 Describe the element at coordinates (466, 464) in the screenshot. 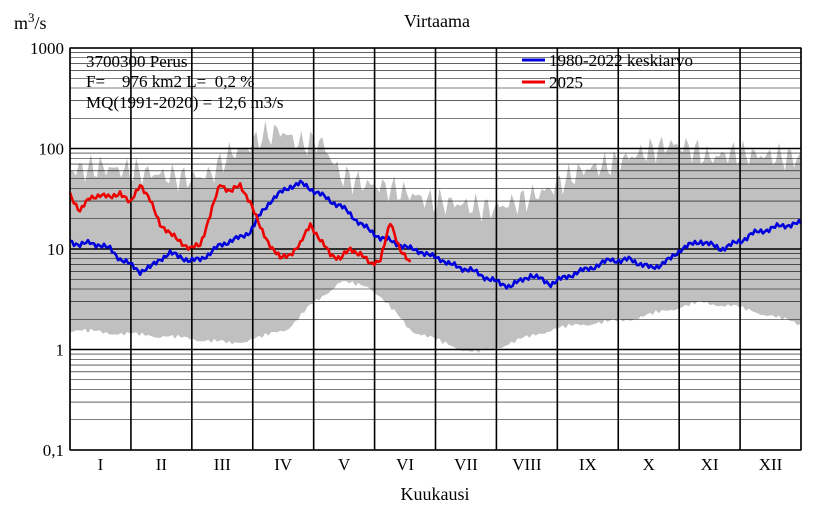

I see `month-tick-label: VII` at that location.